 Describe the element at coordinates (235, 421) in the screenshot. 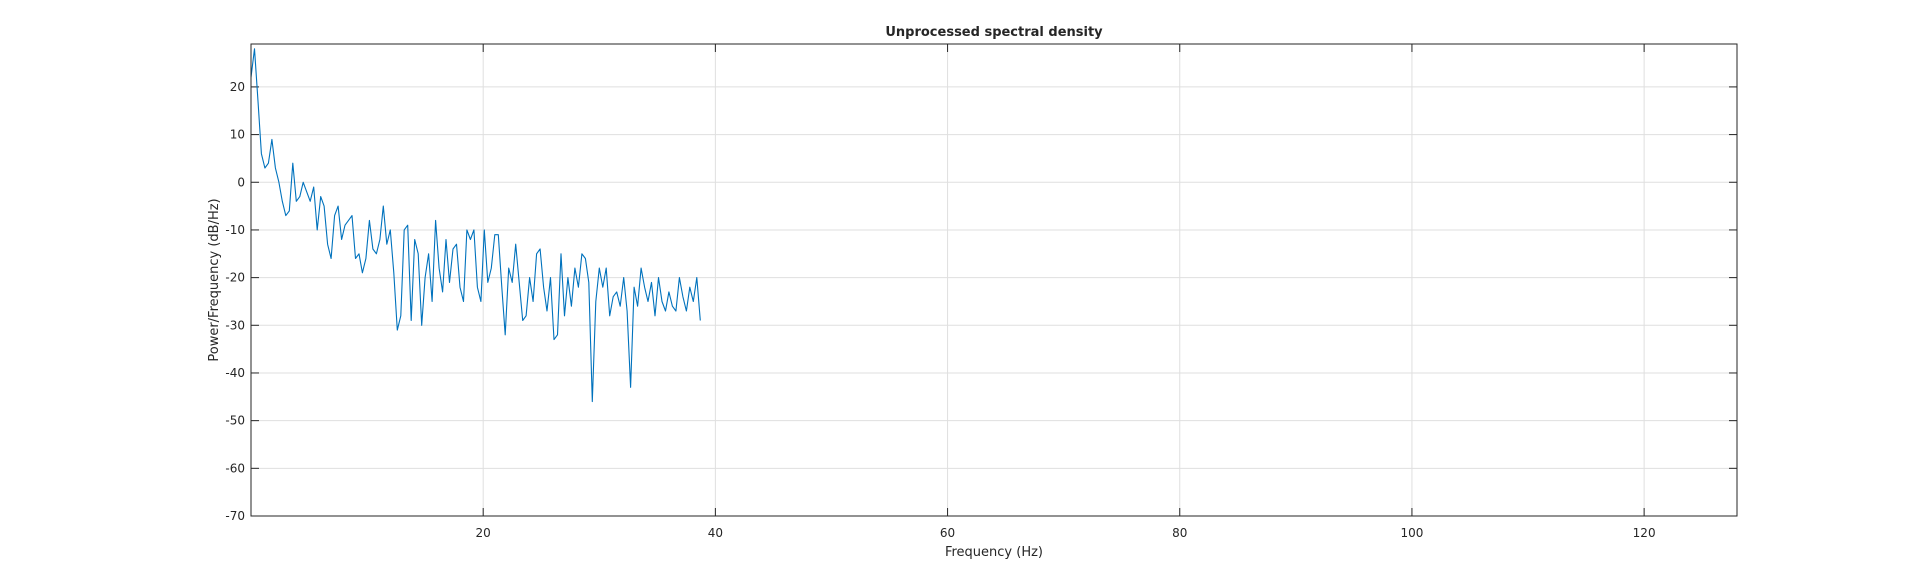

I see `y-tick-label: -50` at that location.